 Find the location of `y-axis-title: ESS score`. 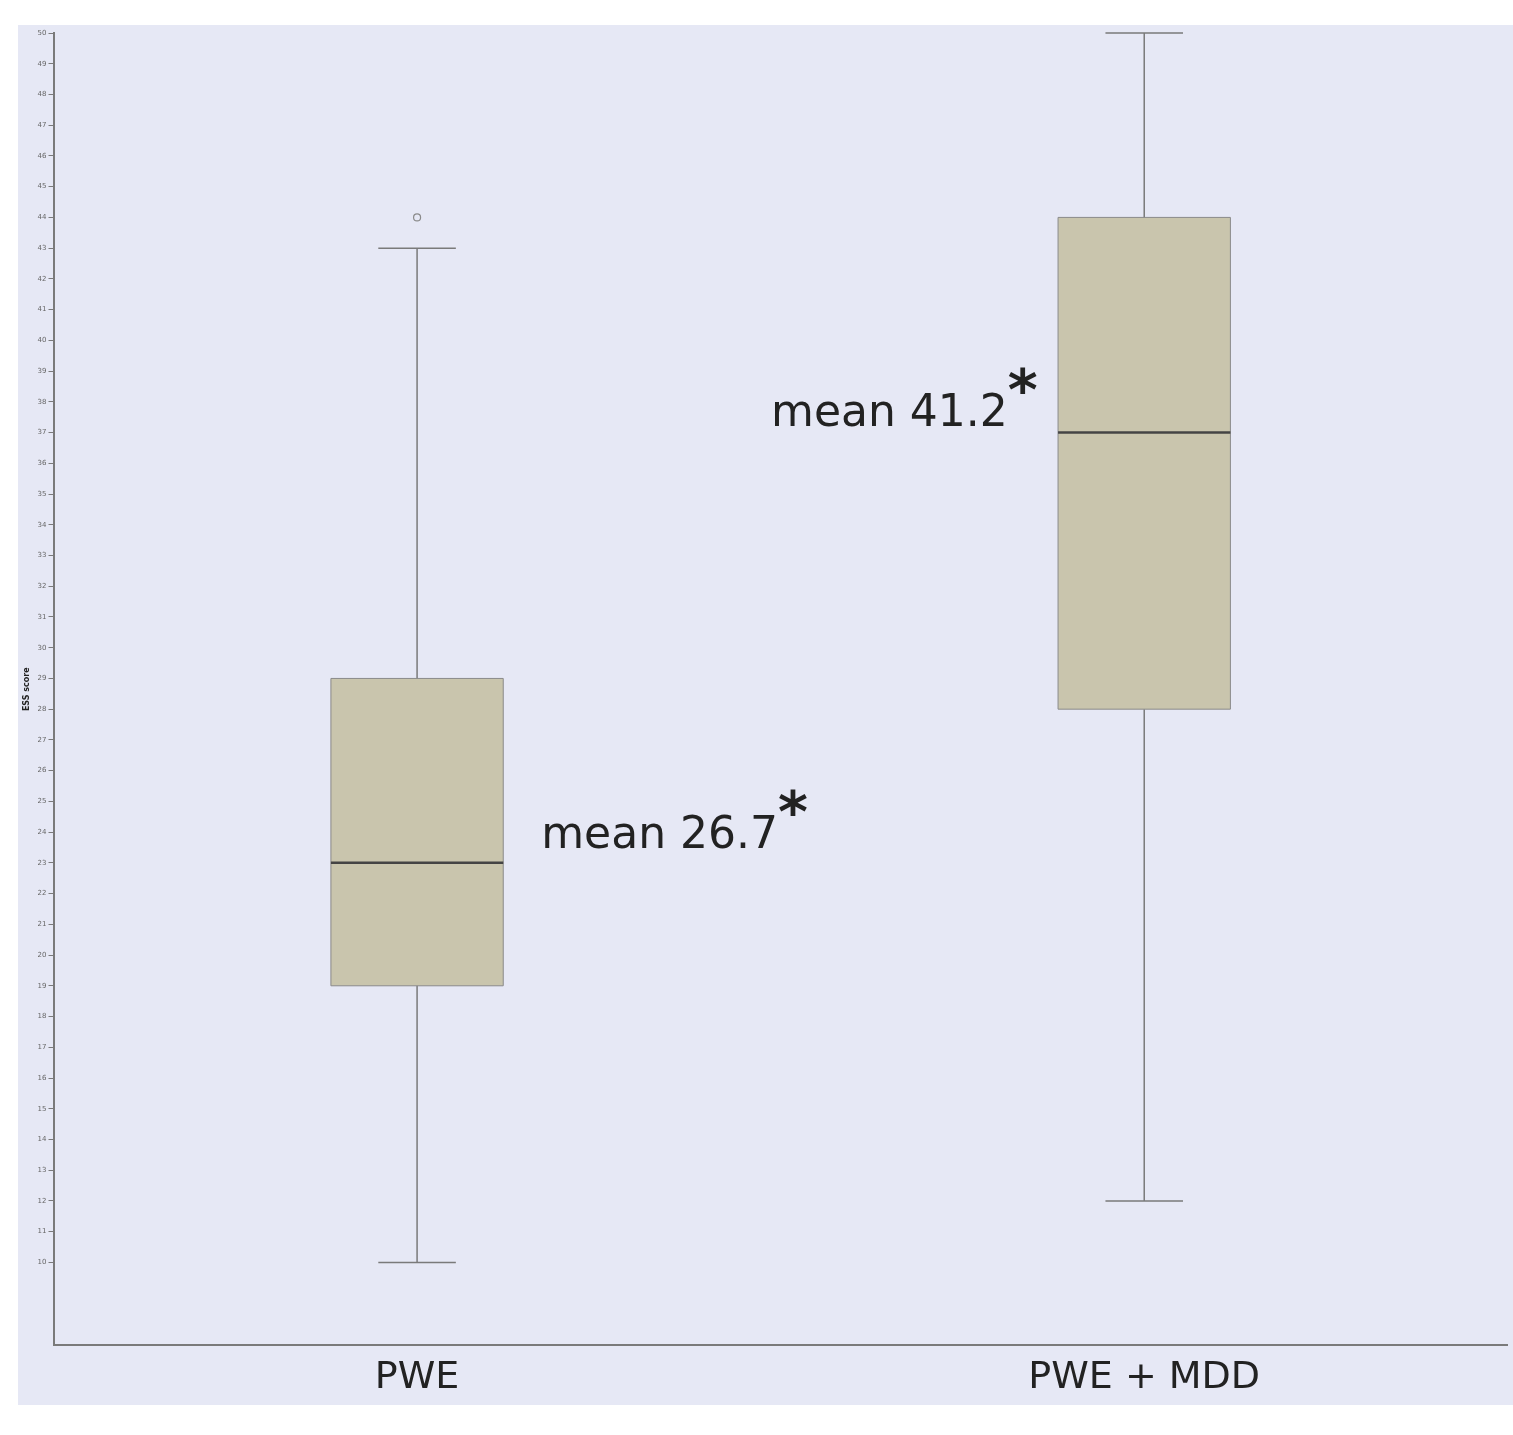

y-axis-title: ESS score is located at coordinates (26, 689).